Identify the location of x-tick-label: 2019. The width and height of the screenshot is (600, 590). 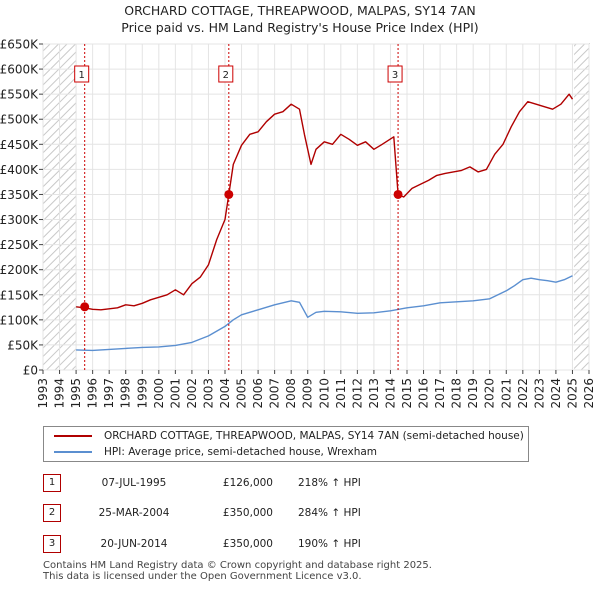
(473, 393).